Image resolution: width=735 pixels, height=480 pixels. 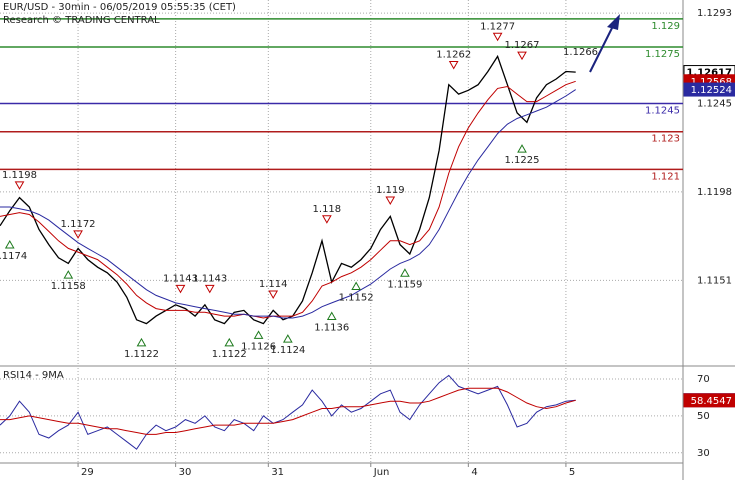 I want to click on marker-label: 1.1126, so click(x=258, y=346).